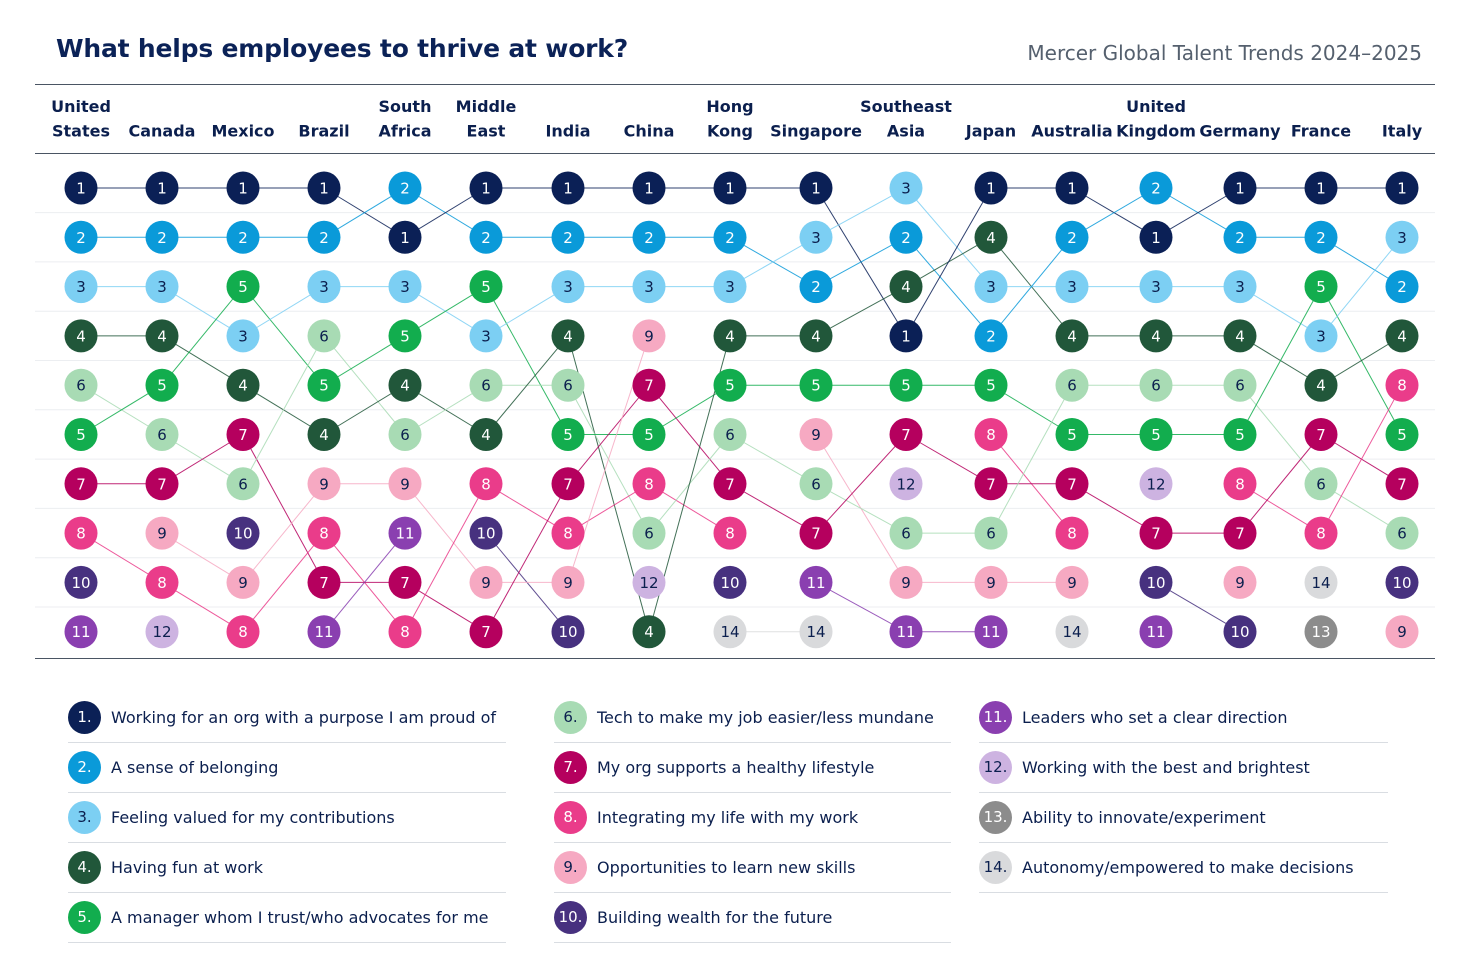 Image resolution: width=1480 pixels, height=956 pixels. I want to click on rank-marker: 6, so click(1072, 385).